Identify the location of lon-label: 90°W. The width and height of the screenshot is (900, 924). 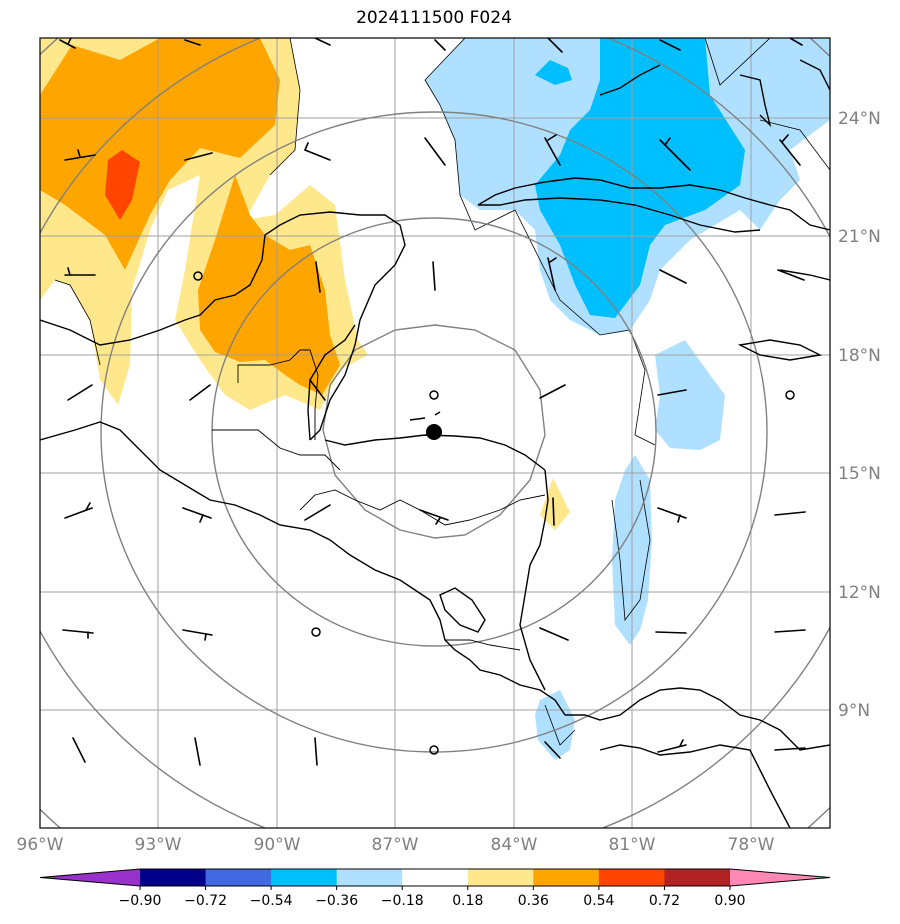
(277, 845).